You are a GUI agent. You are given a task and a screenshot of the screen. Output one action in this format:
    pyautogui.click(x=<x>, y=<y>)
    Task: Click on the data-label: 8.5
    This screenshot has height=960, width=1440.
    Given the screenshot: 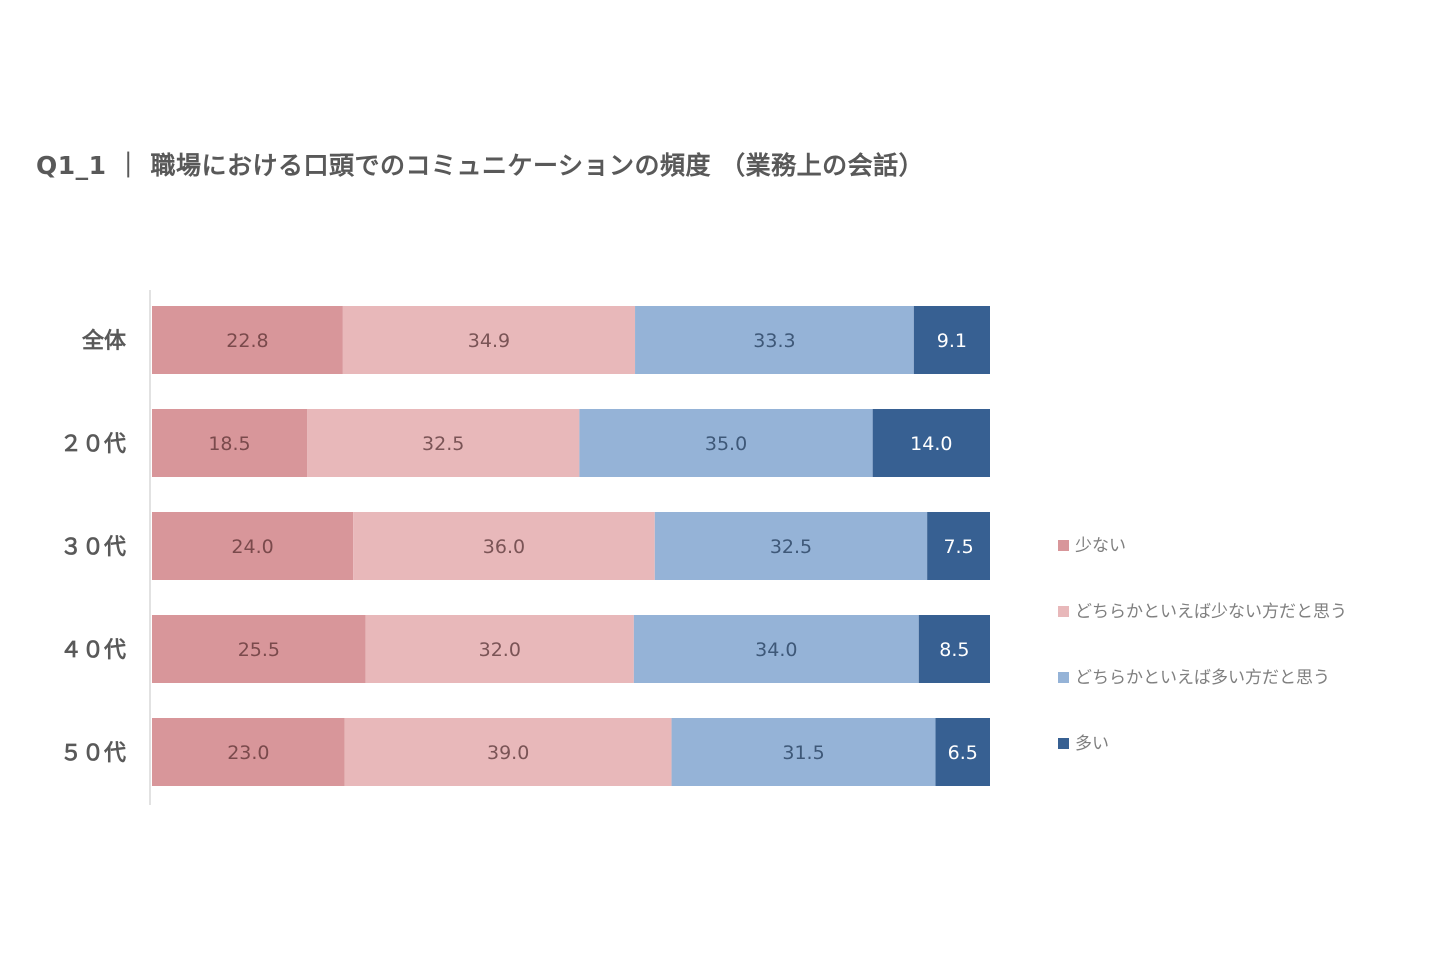 What is the action you would take?
    pyautogui.click(x=954, y=650)
    